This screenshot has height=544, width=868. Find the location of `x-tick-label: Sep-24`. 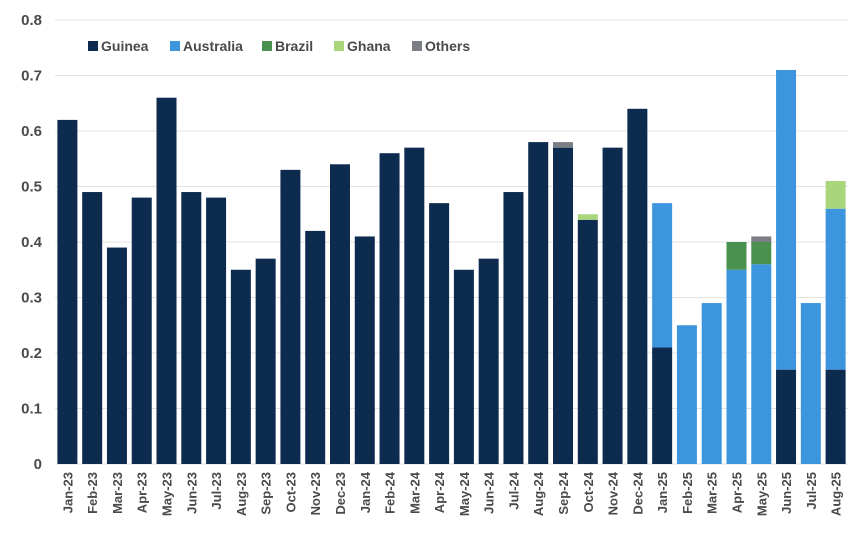

x-tick-label: Sep-24 is located at coordinates (563, 492).